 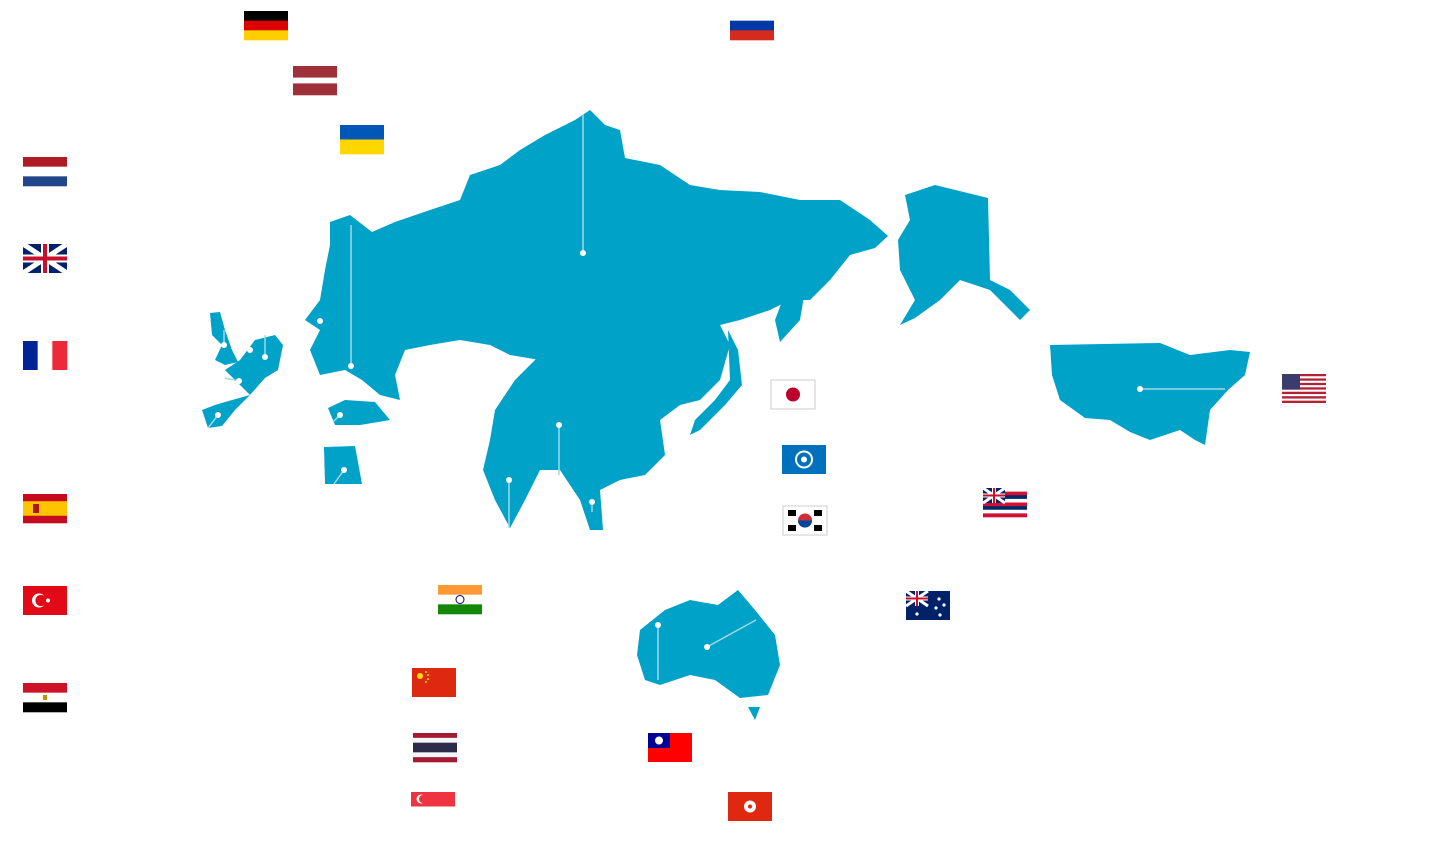 I want to click on netherlands-flag-icon, so click(x=45, y=172).